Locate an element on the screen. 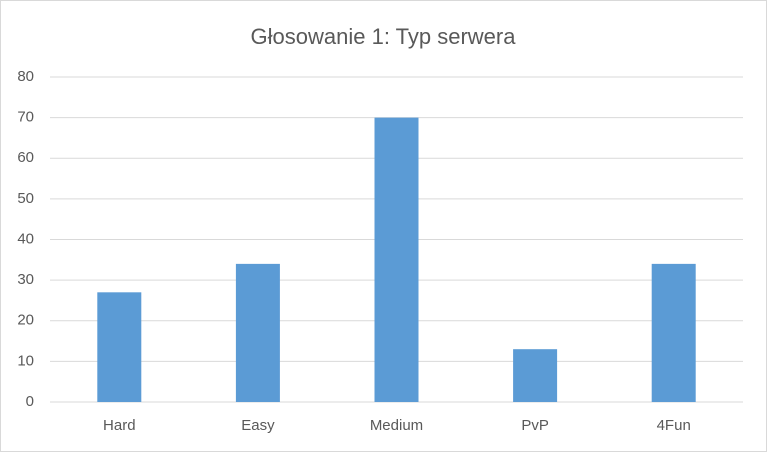 This screenshot has width=767, height=452. x-tick-label: PvP is located at coordinates (535, 425).